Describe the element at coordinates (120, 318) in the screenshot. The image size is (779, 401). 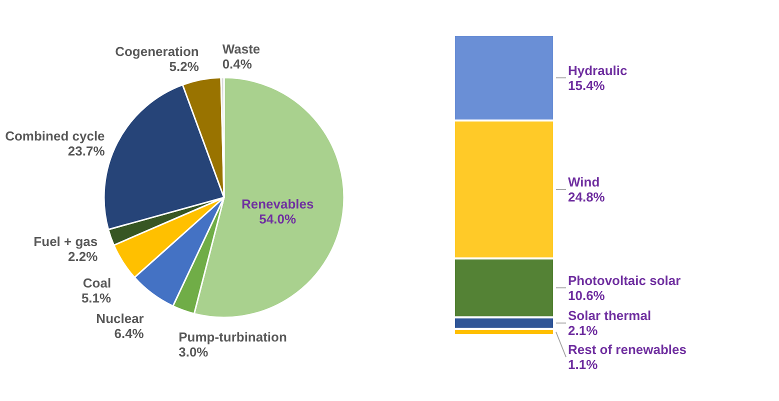
I see `slice-label: Nuclear` at that location.